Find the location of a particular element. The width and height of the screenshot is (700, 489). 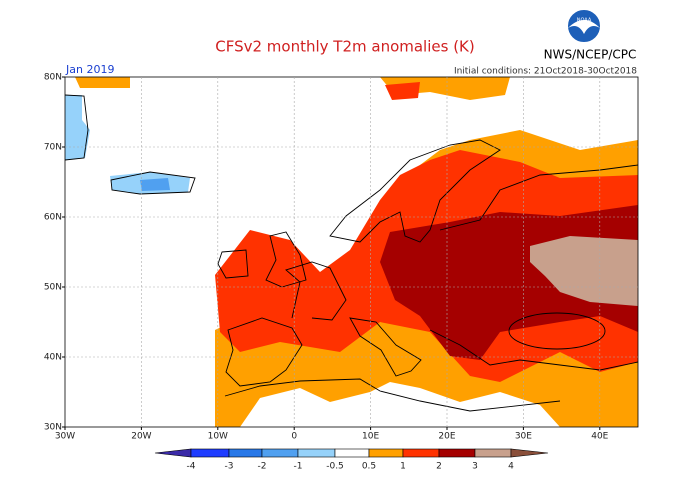

lat-label: 50N is located at coordinates (53, 288).